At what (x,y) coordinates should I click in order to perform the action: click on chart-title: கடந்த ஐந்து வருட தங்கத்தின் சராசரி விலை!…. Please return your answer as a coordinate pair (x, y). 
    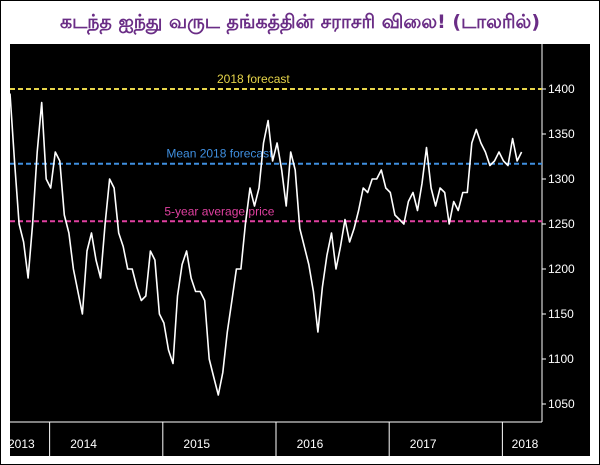
    Looking at the image, I should click on (300, 22).